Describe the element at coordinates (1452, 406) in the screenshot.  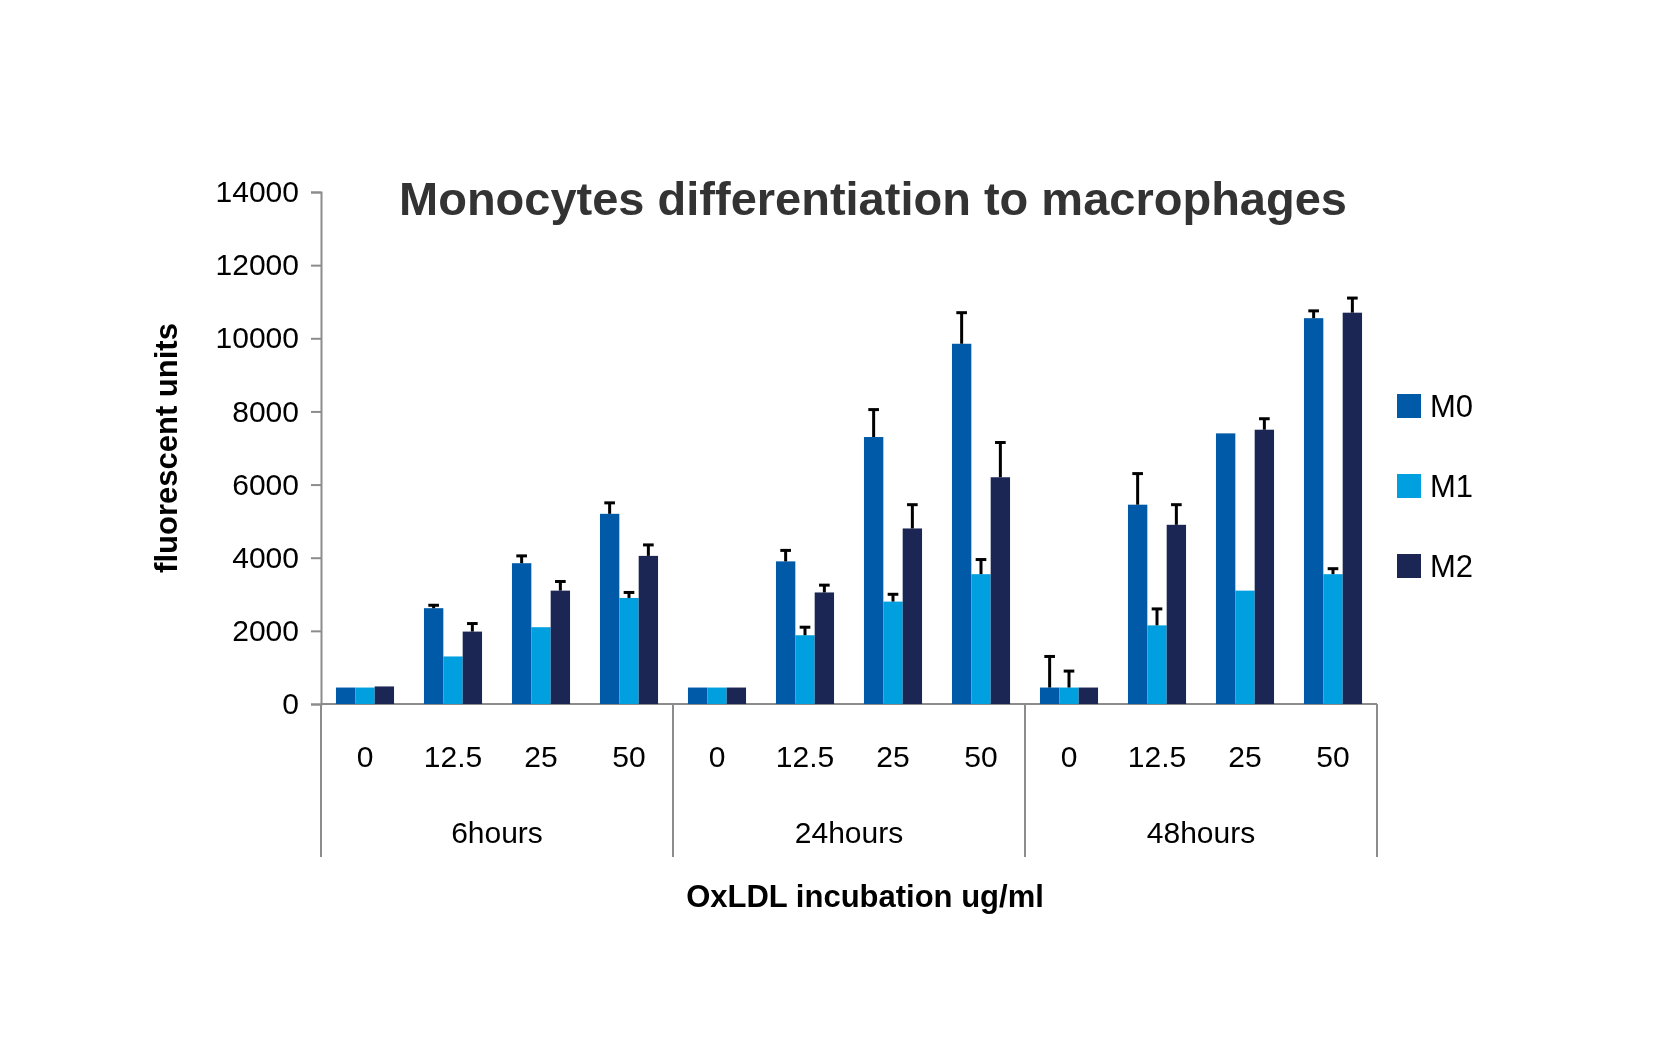
I see `legend-label: M0` at that location.